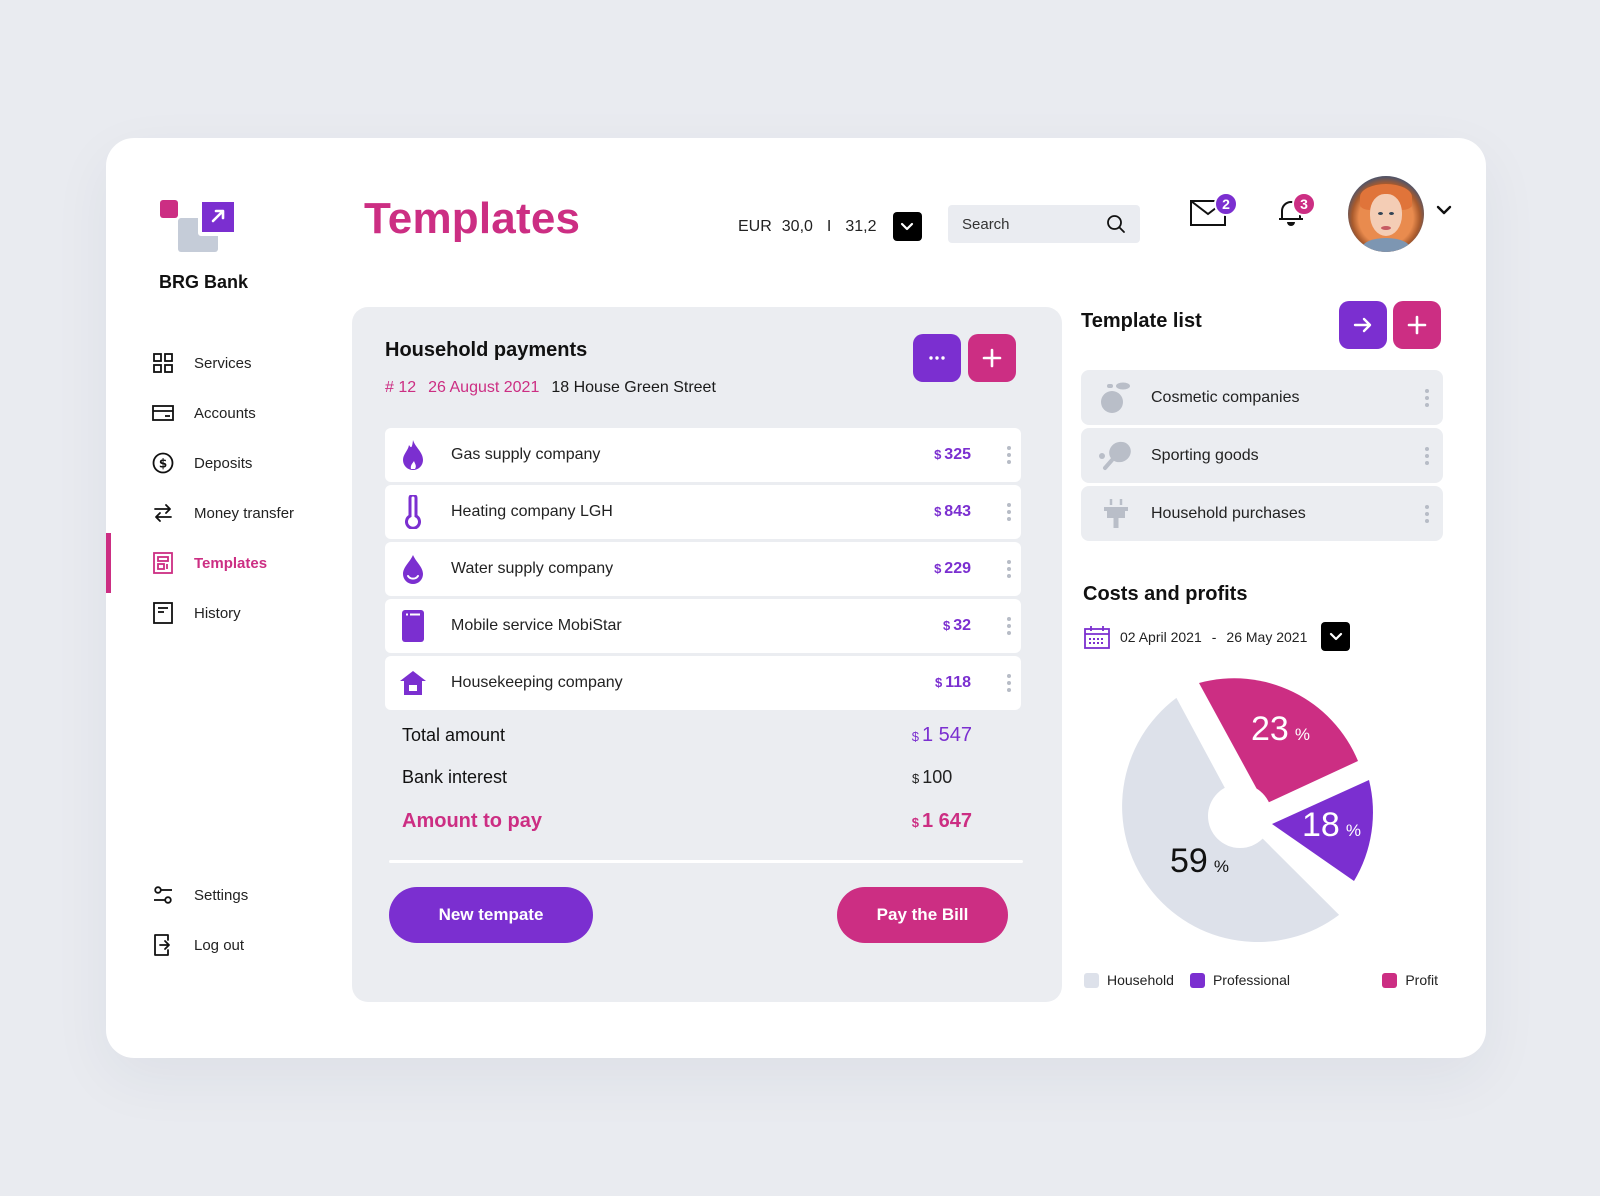 This screenshot has width=1600, height=1196. I want to click on date-range-dropdown-button, so click(1336, 636).